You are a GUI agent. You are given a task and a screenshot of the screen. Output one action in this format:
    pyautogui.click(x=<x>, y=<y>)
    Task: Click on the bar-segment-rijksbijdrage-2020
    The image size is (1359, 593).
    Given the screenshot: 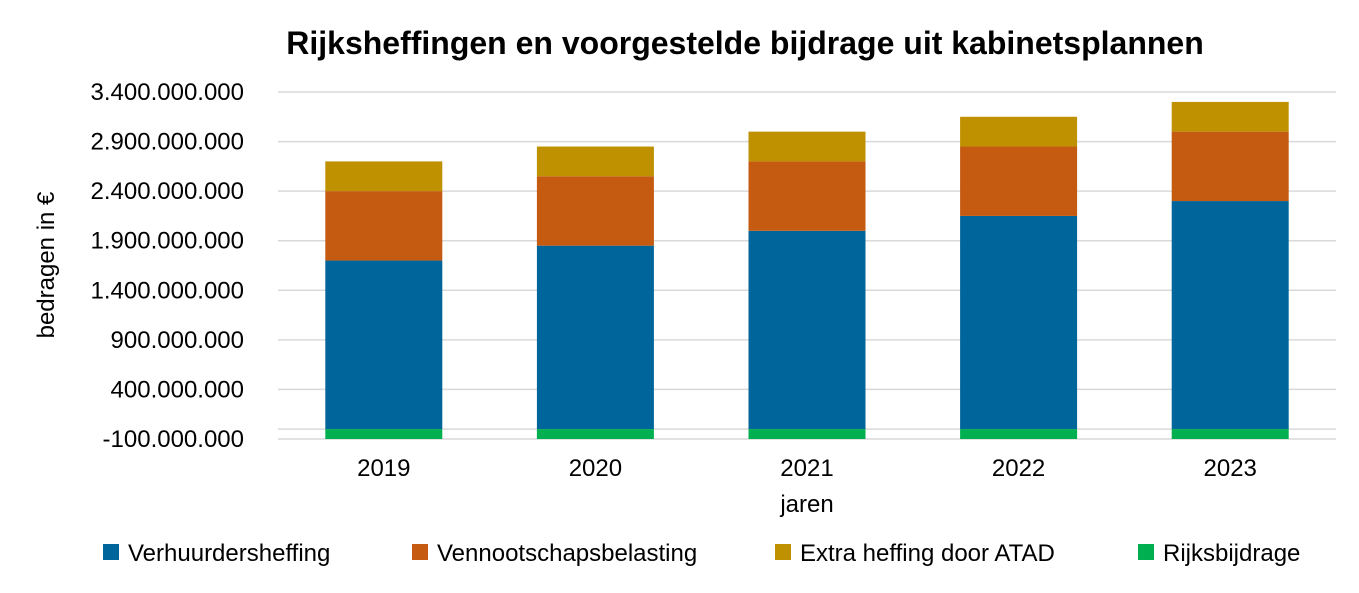 What is the action you would take?
    pyautogui.click(x=595, y=434)
    